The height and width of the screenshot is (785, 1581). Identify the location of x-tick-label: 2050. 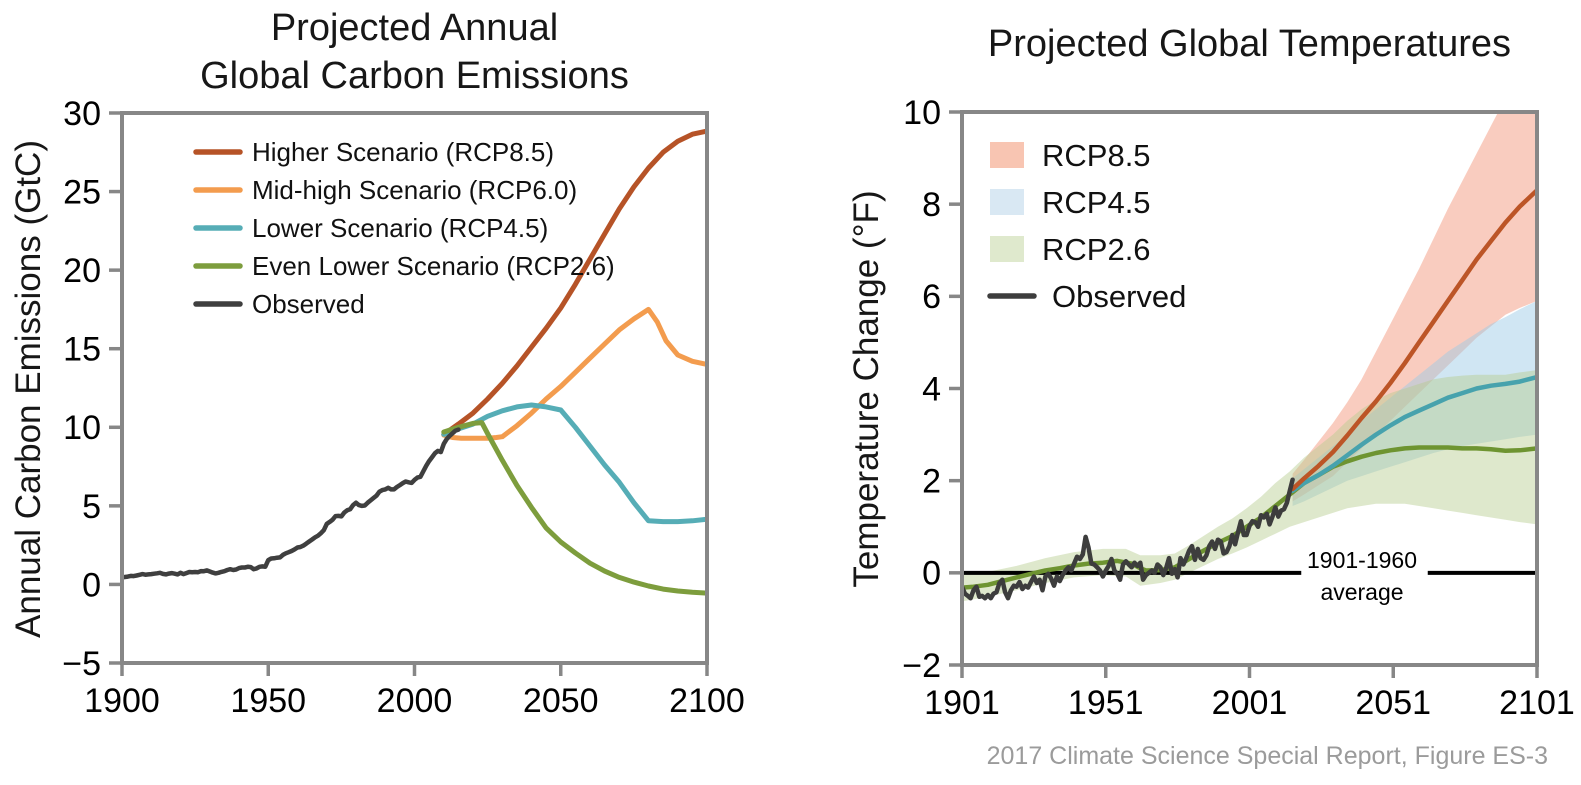
(561, 701).